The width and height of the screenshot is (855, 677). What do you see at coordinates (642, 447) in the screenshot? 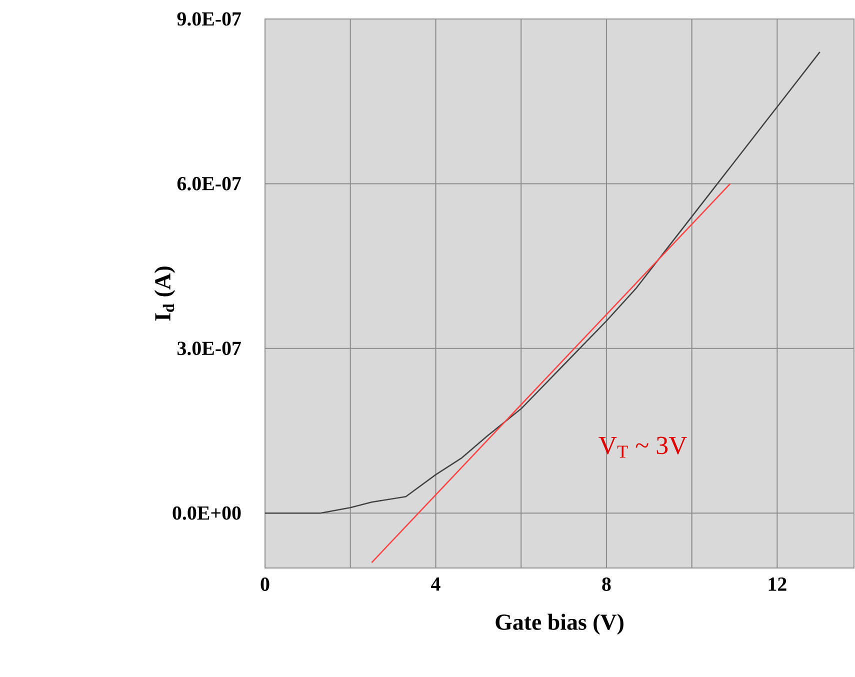
I see `annotation: V$_{T}$ ~ 3V` at bounding box center [642, 447].